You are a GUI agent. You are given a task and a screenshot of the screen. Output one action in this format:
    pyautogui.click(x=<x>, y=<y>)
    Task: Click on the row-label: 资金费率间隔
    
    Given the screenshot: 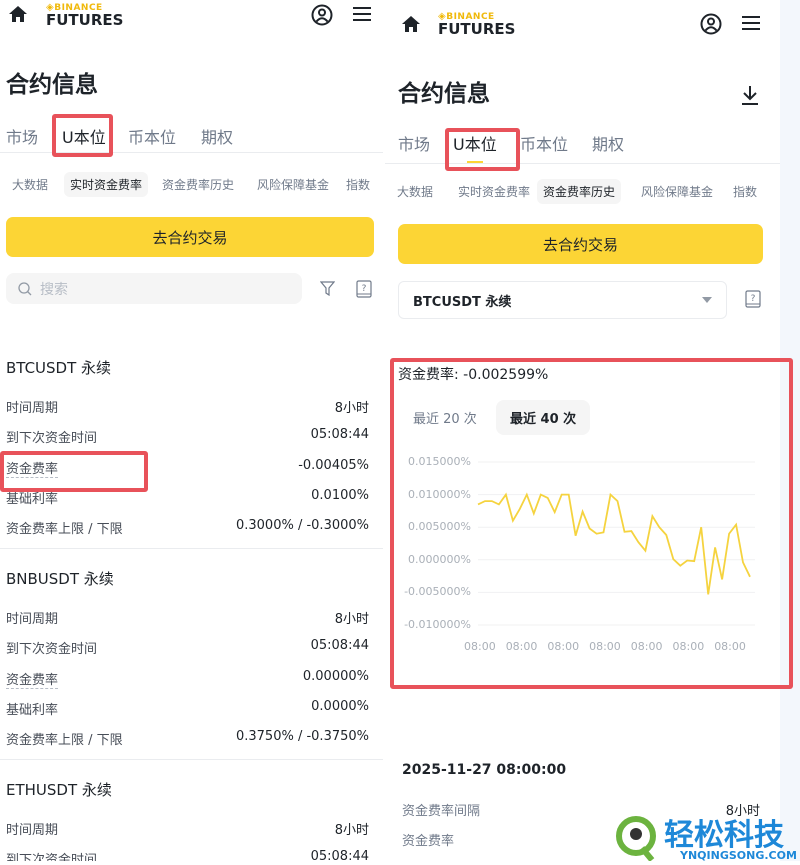 What is the action you would take?
    pyautogui.click(x=441, y=809)
    